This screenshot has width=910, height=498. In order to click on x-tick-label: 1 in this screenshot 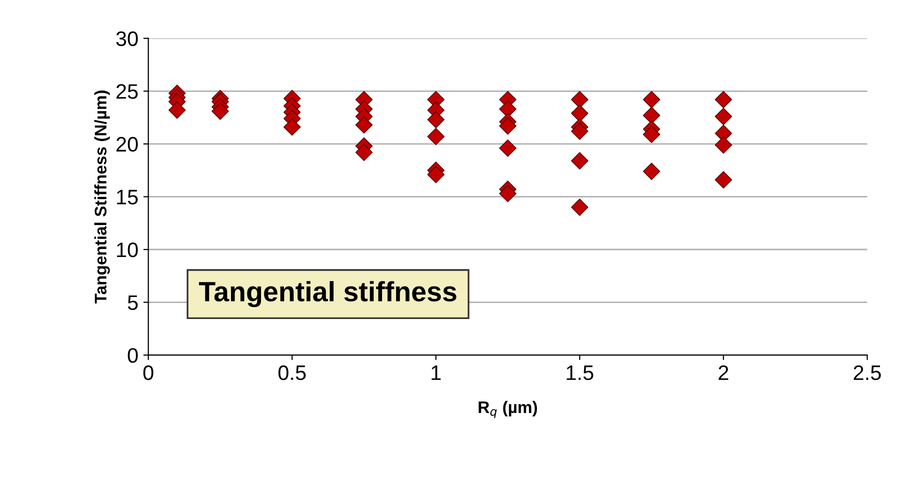, I will do `click(436, 373)`.